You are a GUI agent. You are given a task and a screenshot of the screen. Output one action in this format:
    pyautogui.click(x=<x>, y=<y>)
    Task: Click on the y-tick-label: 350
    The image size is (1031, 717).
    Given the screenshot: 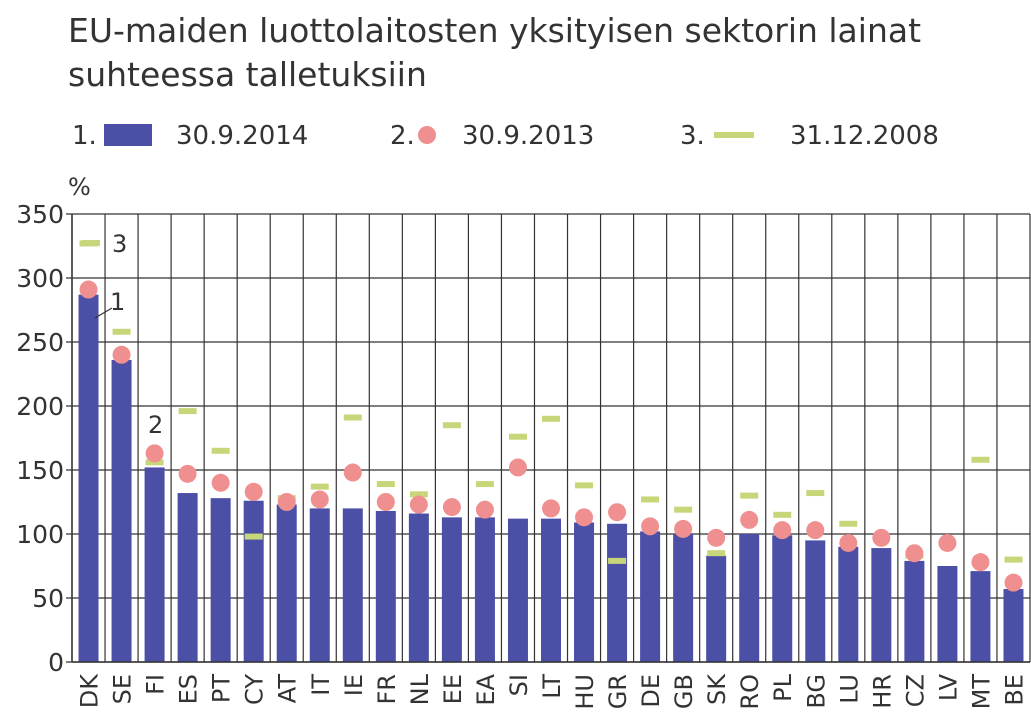 What is the action you would take?
    pyautogui.click(x=40, y=214)
    